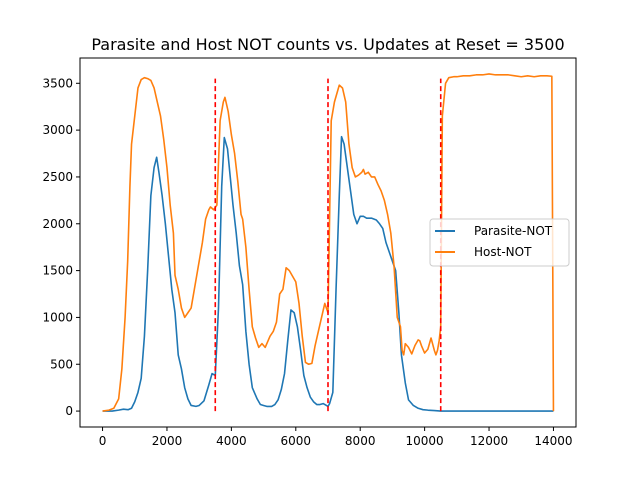 The height and width of the screenshot is (480, 640). Describe the element at coordinates (57, 177) in the screenshot. I see `y-tick-label: 2500` at that location.